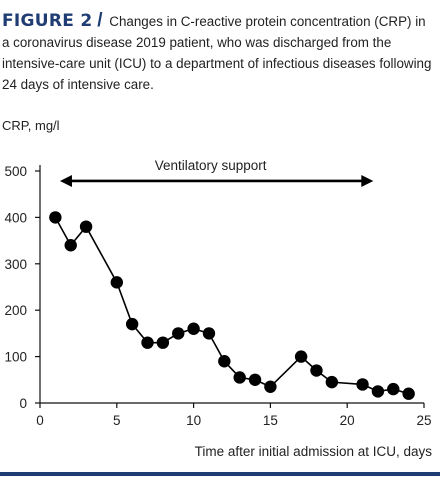 This screenshot has height=480, width=440. Describe the element at coordinates (15, 264) in the screenshot. I see `y-tick-label: 300` at that location.